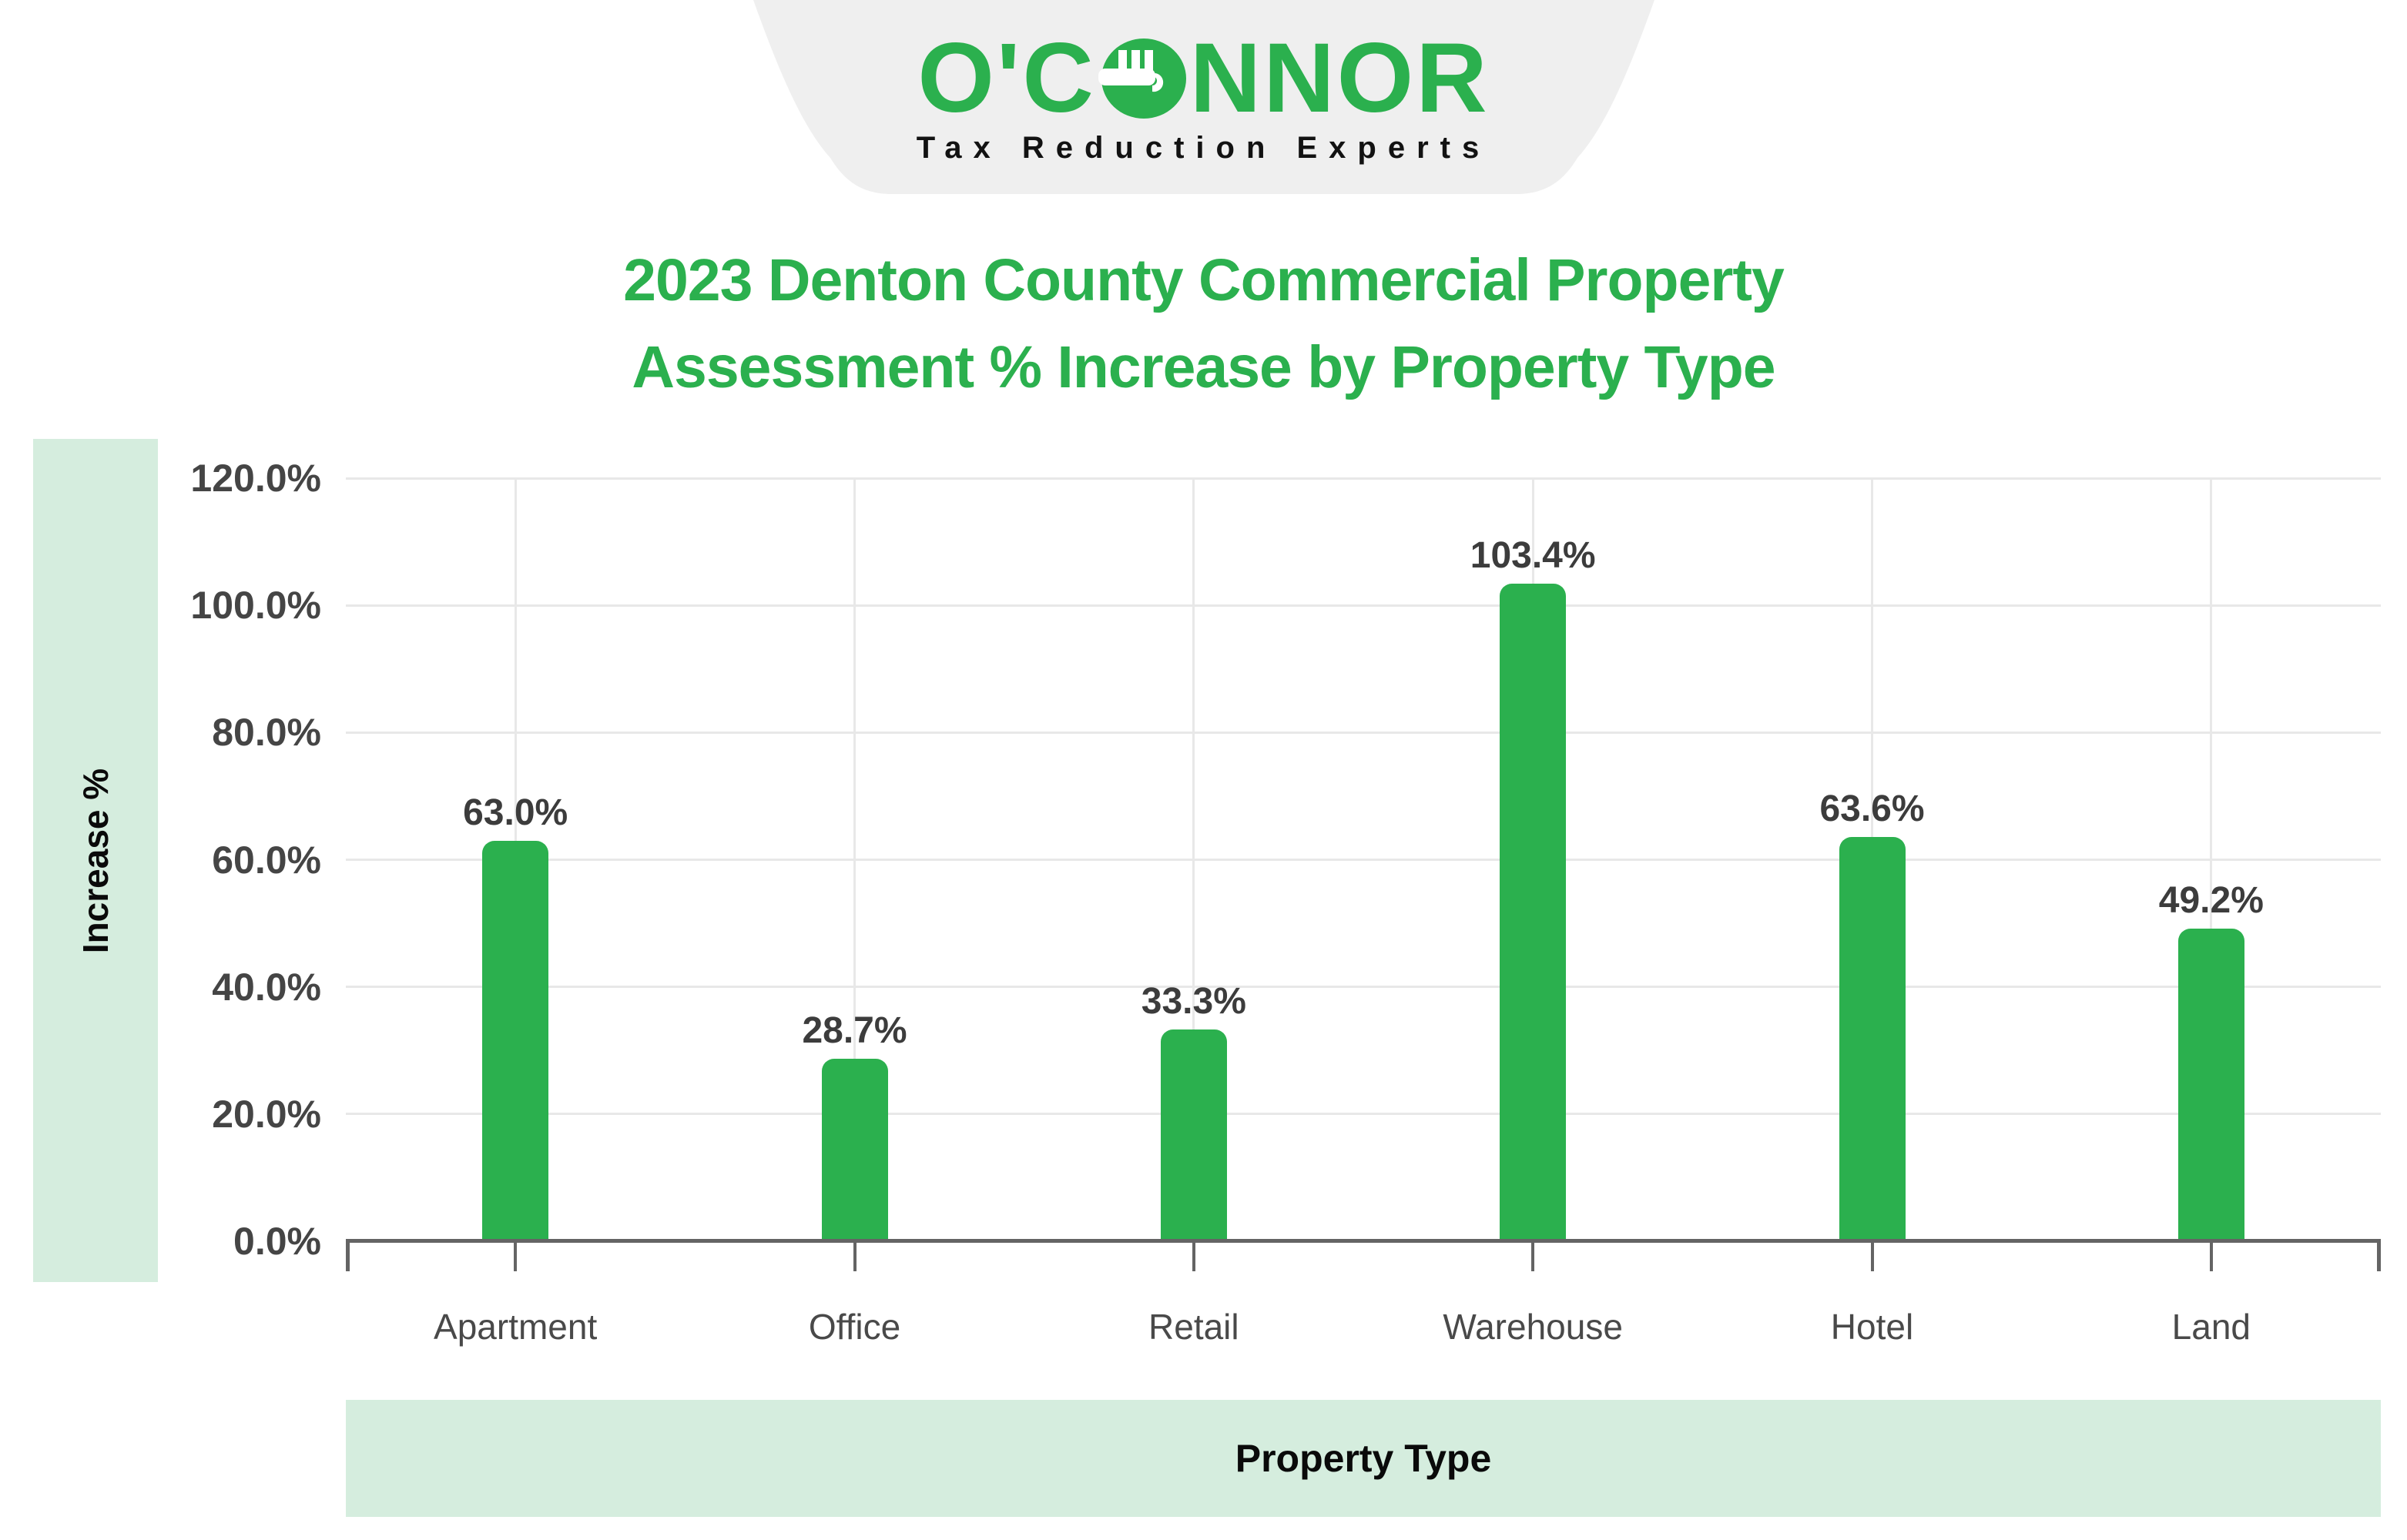 The image size is (2407, 1540). Describe the element at coordinates (1203, 148) in the screenshot. I see `brand-tagline: Tax Reduction Experts` at that location.